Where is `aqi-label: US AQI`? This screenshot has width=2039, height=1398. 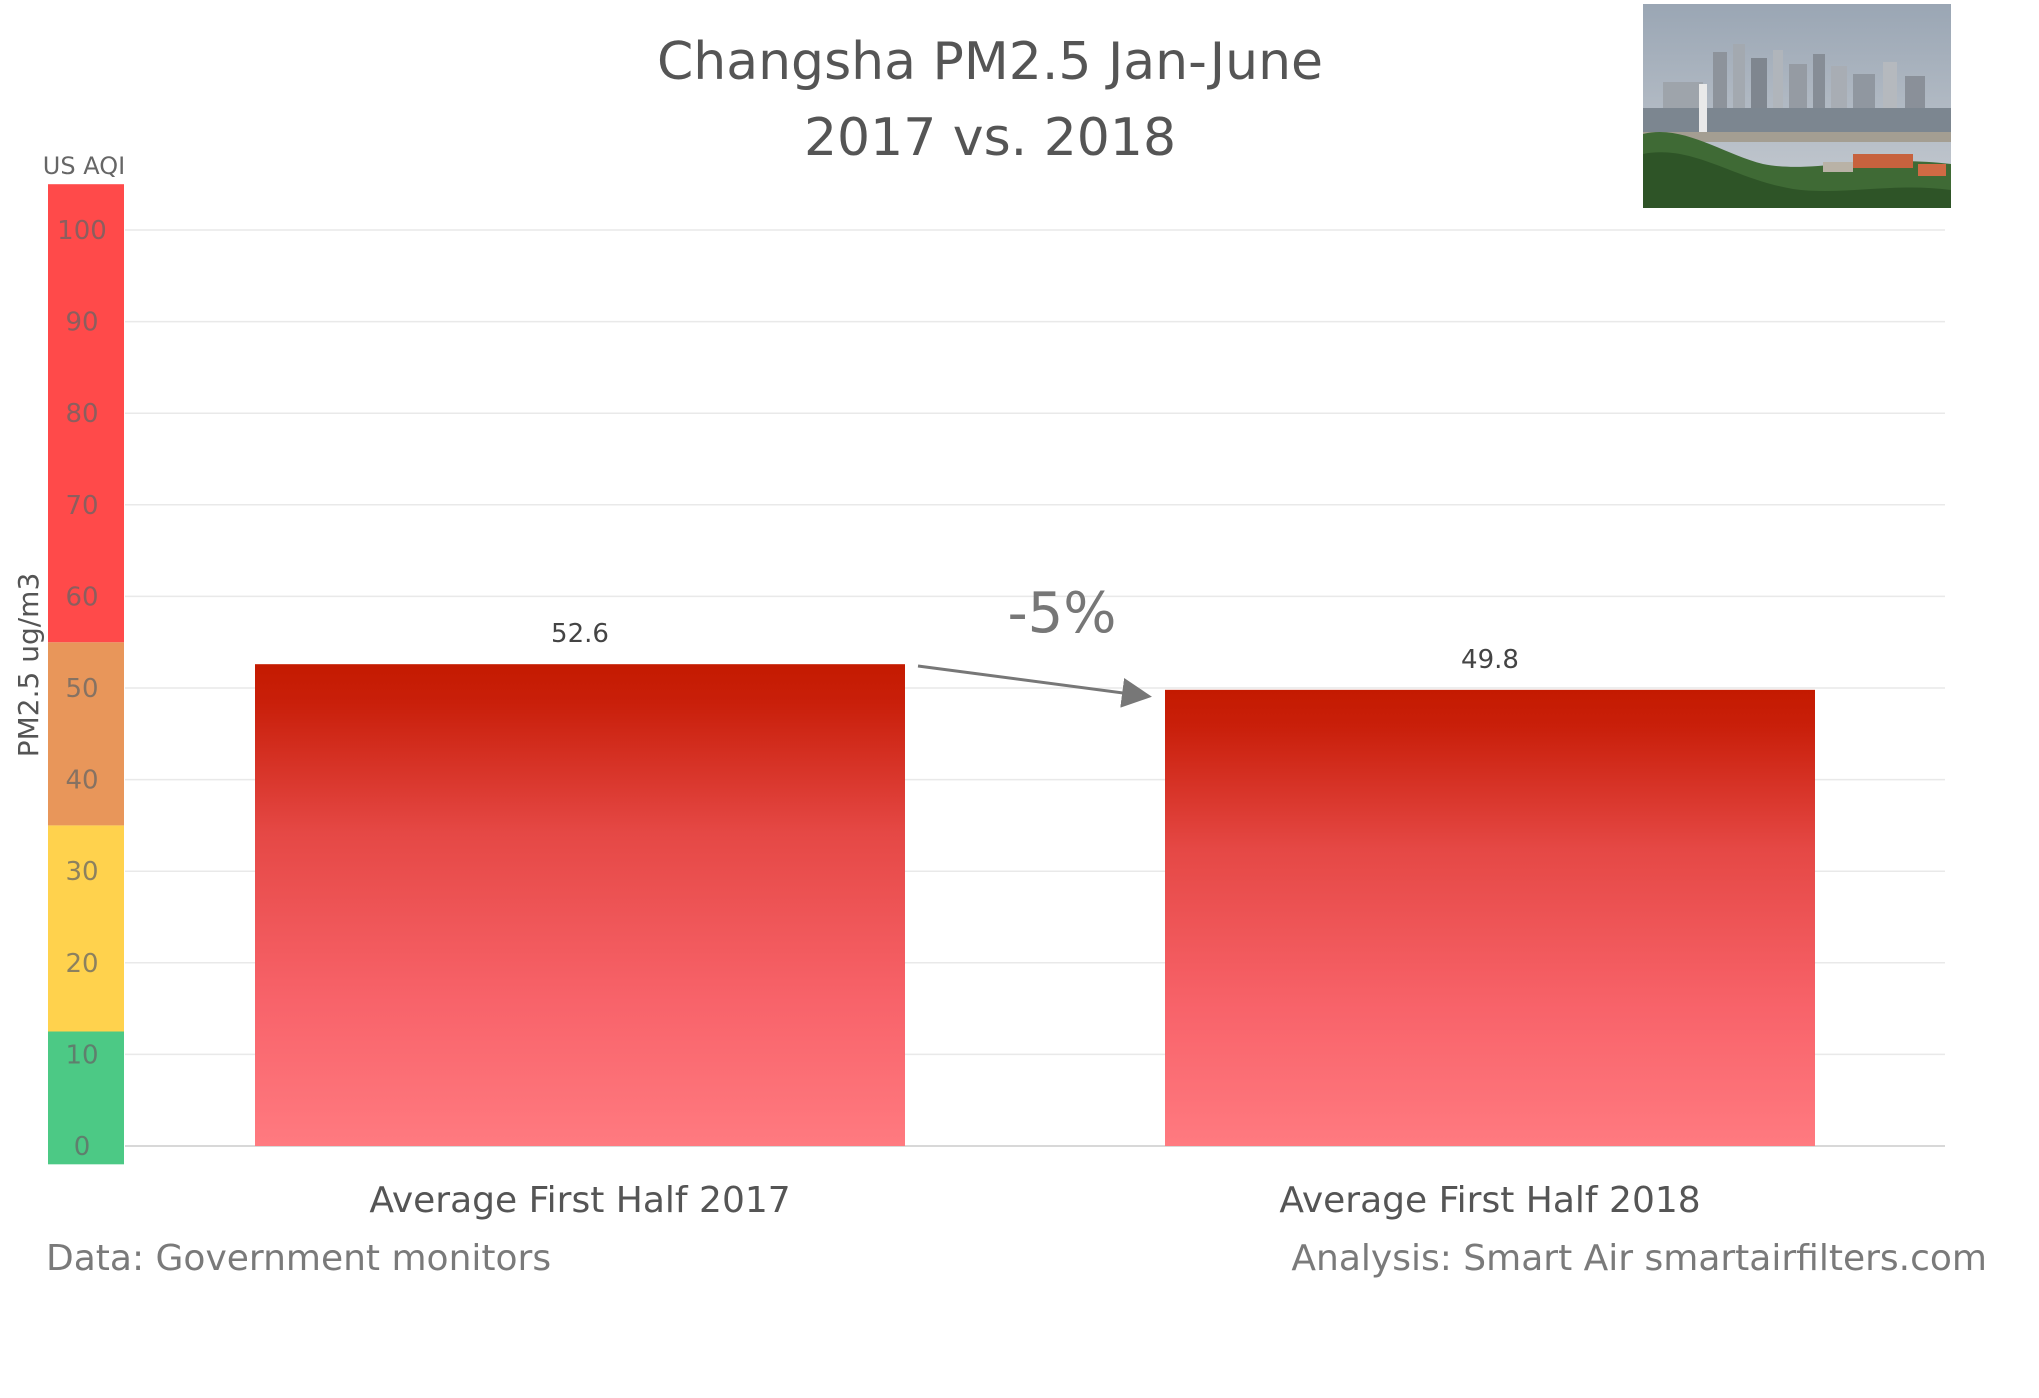
aqi-label: US AQI is located at coordinates (84, 166).